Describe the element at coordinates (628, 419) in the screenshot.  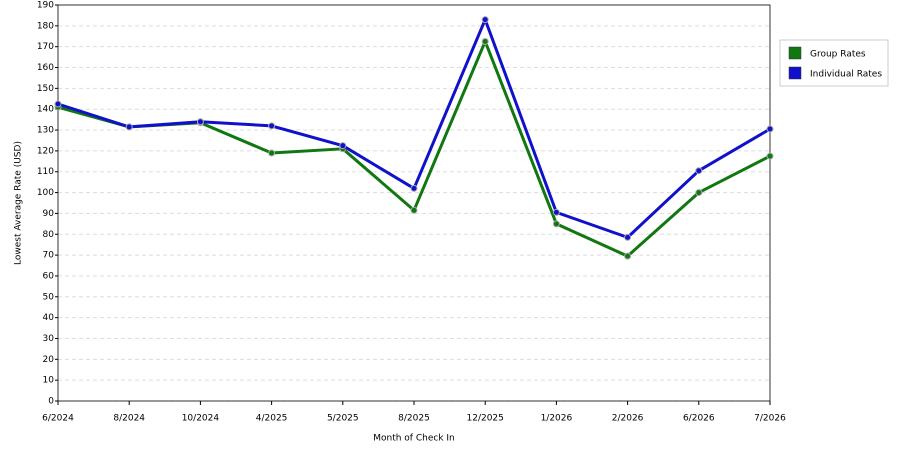
I see `x-tick-label: 2/2026` at that location.